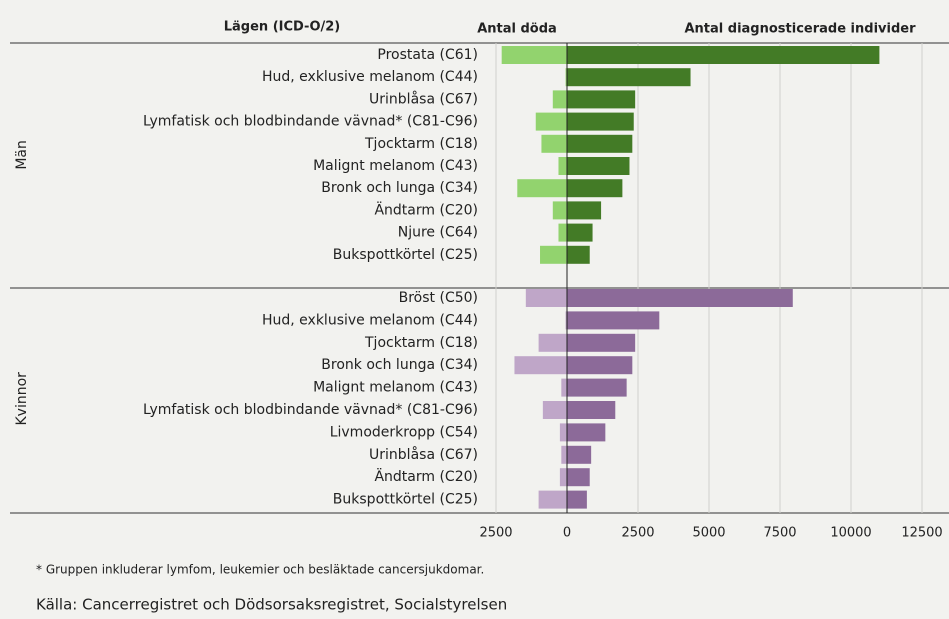  I want to click on x-tick-label: 12500, so click(921, 533).